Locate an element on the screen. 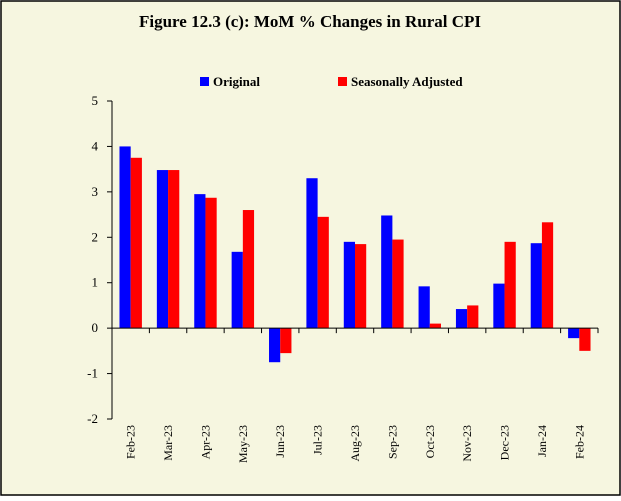 Image resolution: width=621 pixels, height=501 pixels. y-tick-label: 0 is located at coordinates (95, 327).